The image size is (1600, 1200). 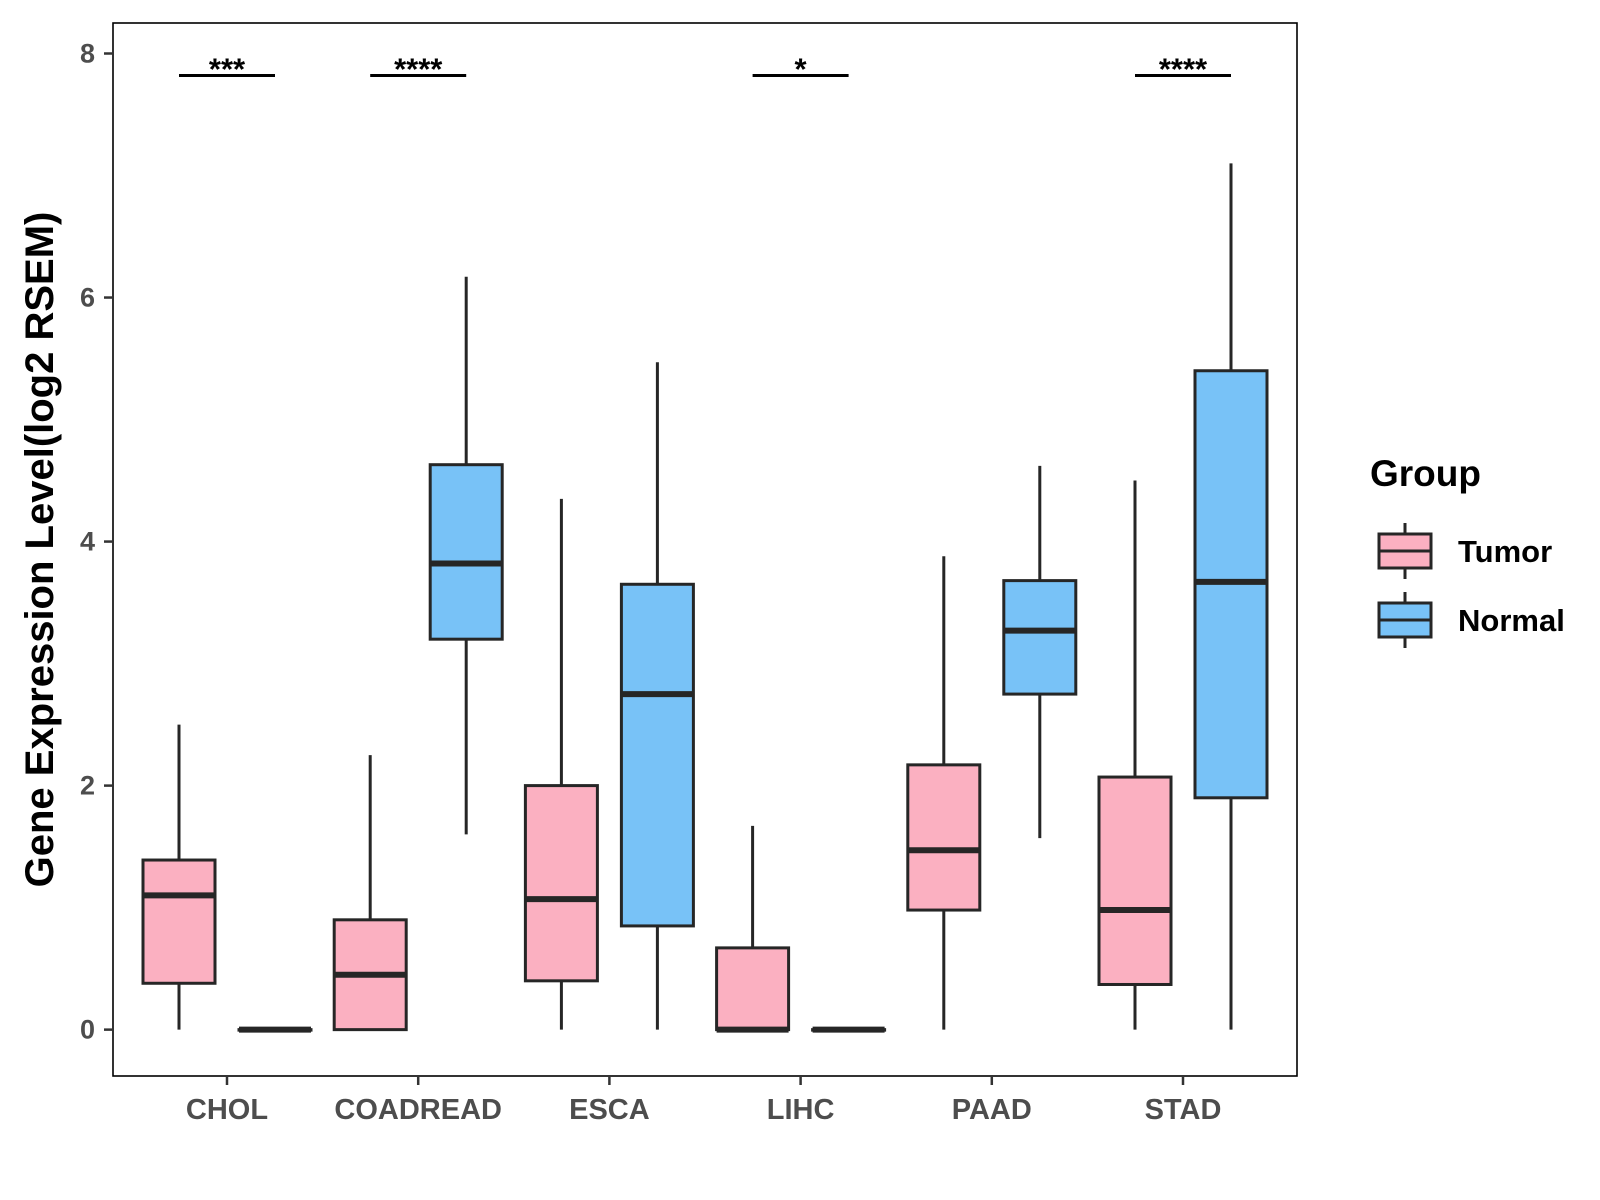 What do you see at coordinates (1511, 620) in the screenshot?
I see `legend-label: Normal` at bounding box center [1511, 620].